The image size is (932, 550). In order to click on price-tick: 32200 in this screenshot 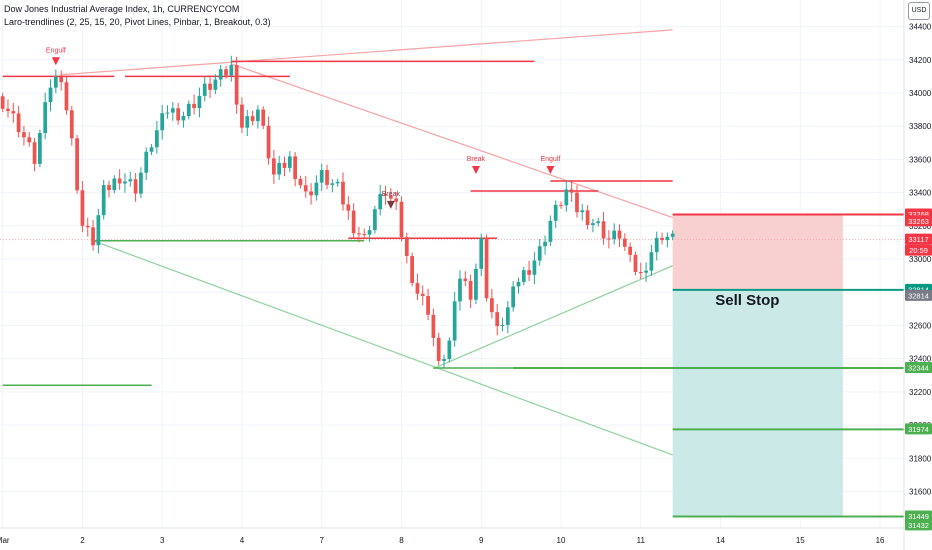, I will do `click(920, 392)`.